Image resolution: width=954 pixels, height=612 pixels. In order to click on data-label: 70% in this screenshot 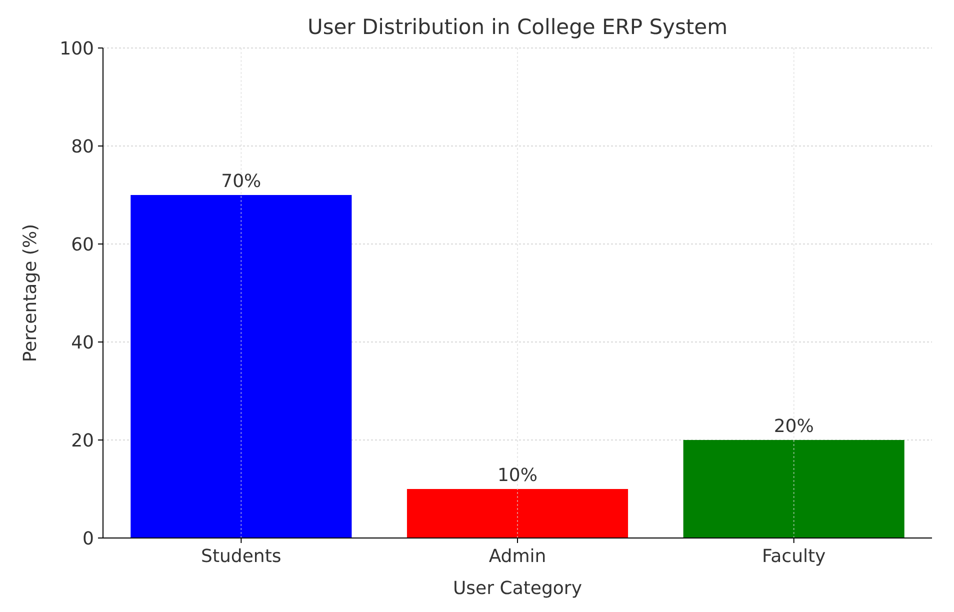, I will do `click(241, 181)`.